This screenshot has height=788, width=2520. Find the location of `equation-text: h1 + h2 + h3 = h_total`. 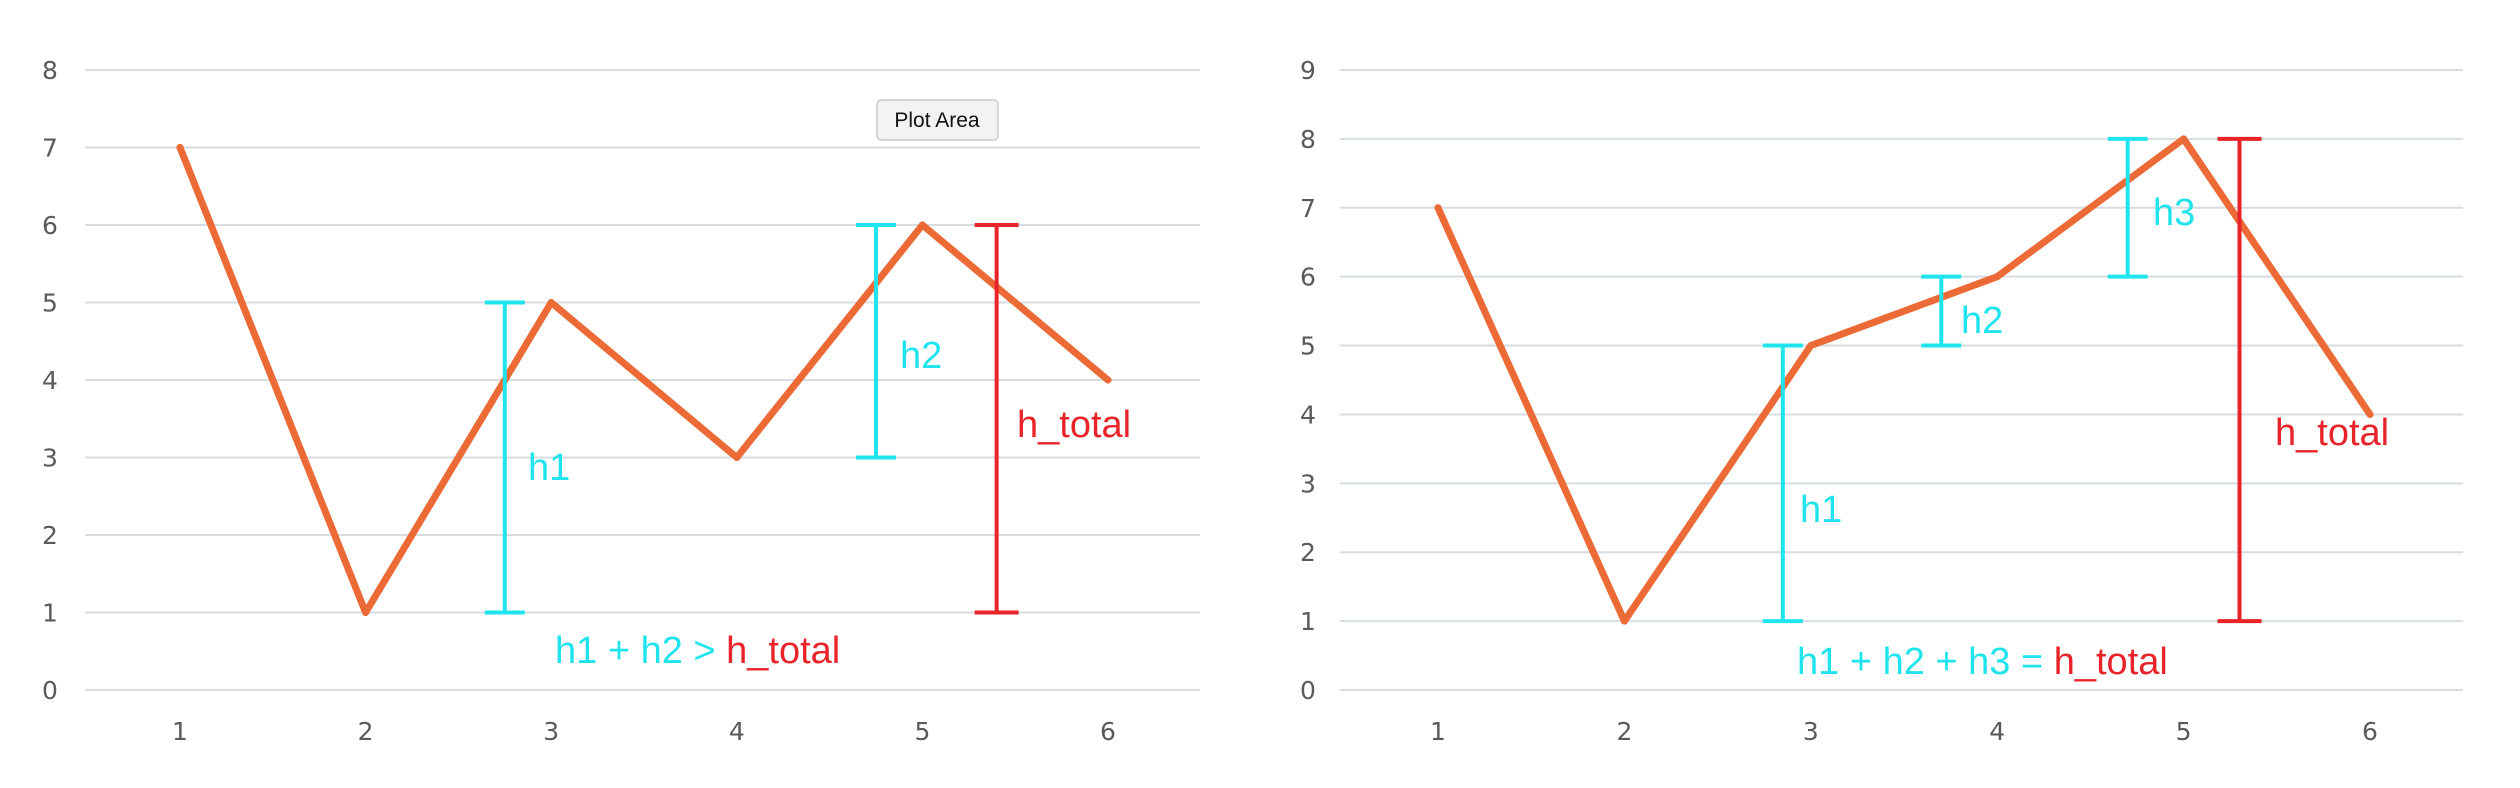

equation-text: h1 + h2 + h3 = h_total is located at coordinates (1982, 662).